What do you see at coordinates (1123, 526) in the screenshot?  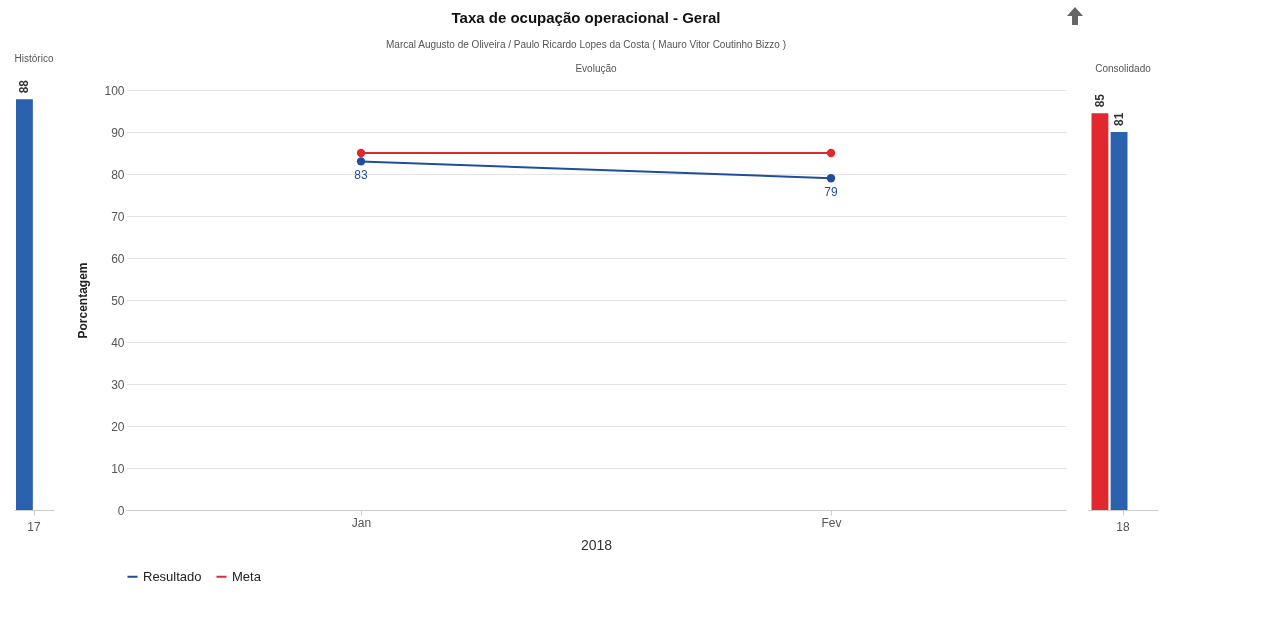 I see `x-tick-label: 18` at bounding box center [1123, 526].